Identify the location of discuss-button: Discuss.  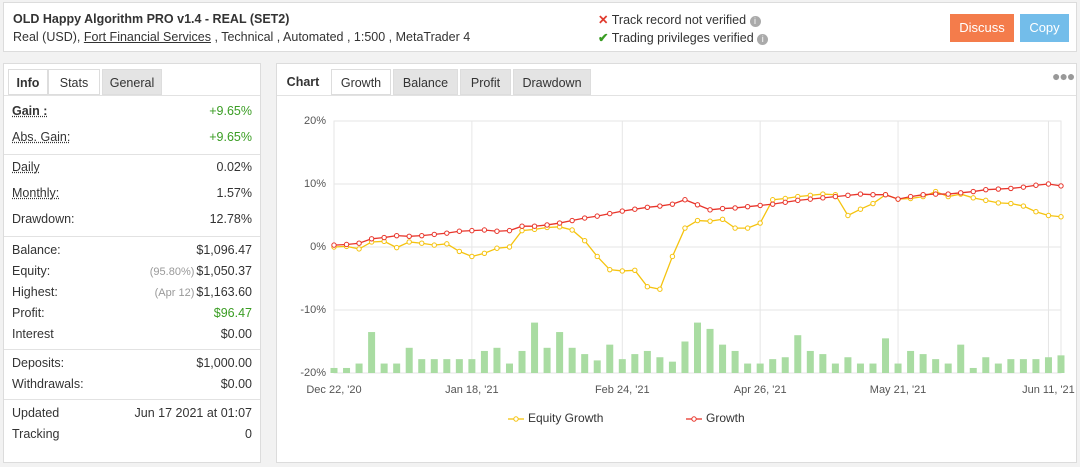
(982, 28).